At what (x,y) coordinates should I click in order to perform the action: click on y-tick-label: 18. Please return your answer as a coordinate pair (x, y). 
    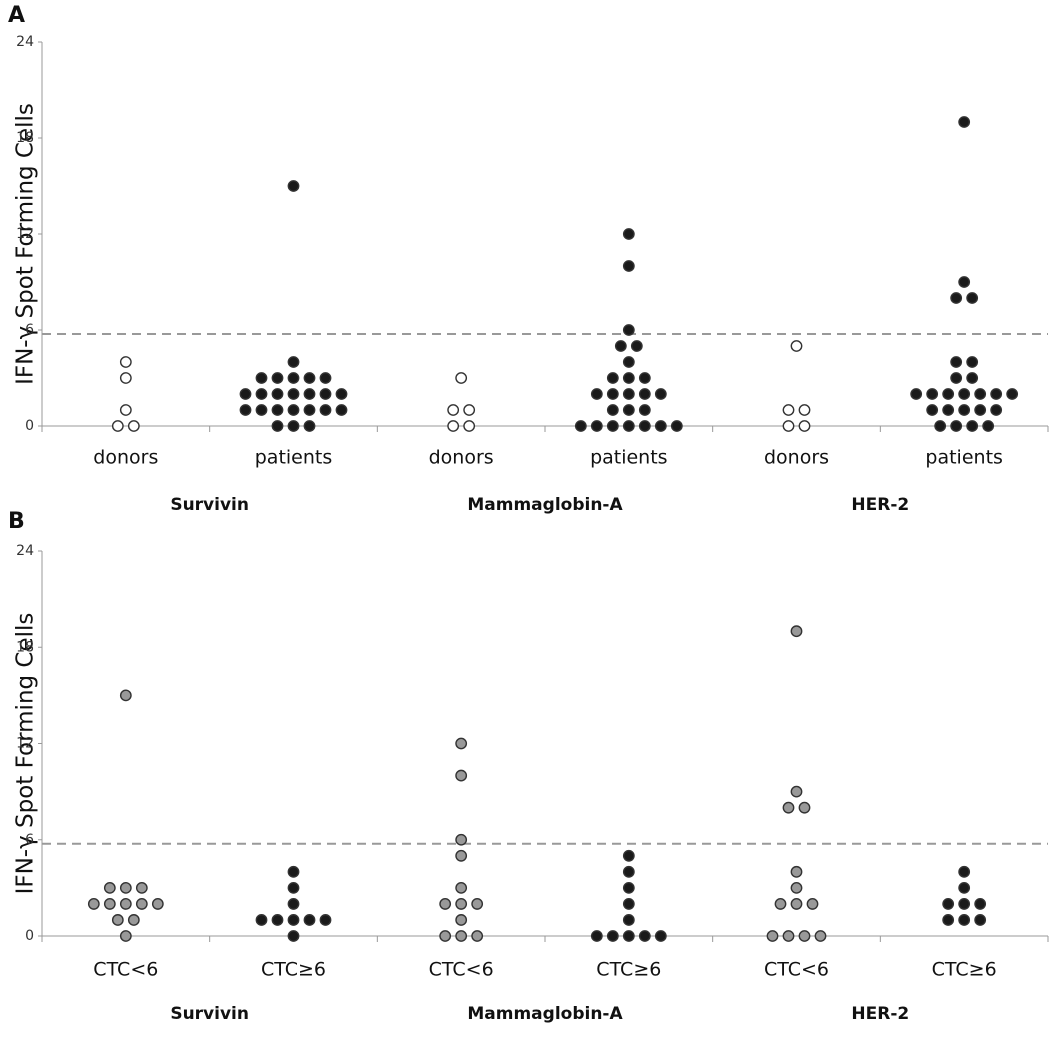
    Looking at the image, I should click on (25, 647).